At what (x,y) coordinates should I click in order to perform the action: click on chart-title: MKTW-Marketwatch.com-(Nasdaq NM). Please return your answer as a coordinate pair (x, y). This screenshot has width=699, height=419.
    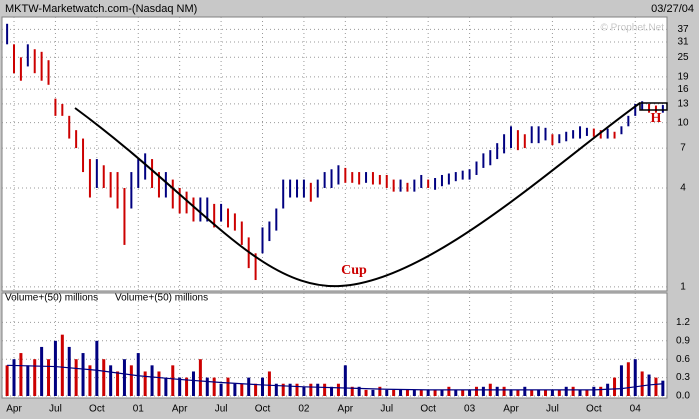
    Looking at the image, I should click on (101, 9).